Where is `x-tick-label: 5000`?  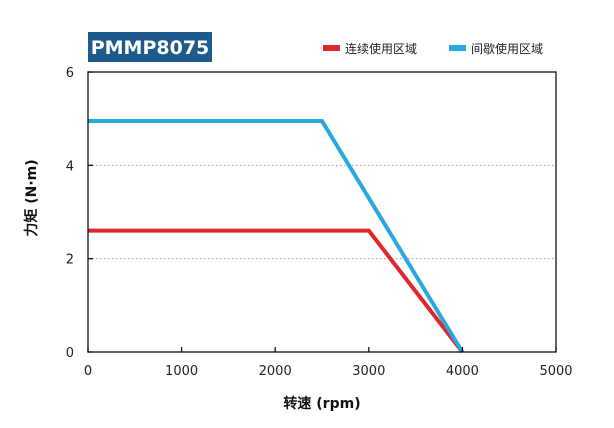 x-tick-label: 5000 is located at coordinates (555, 371).